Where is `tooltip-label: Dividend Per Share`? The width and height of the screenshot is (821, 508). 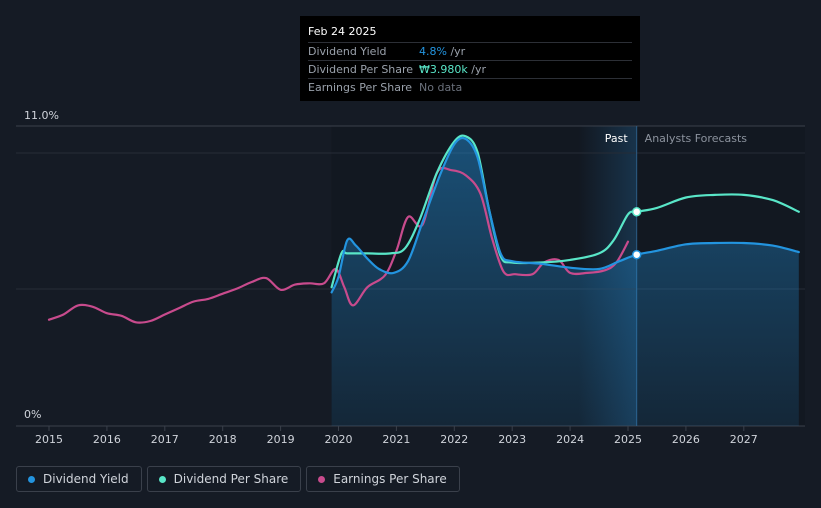 tooltip-label: Dividend Per Share is located at coordinates (361, 69).